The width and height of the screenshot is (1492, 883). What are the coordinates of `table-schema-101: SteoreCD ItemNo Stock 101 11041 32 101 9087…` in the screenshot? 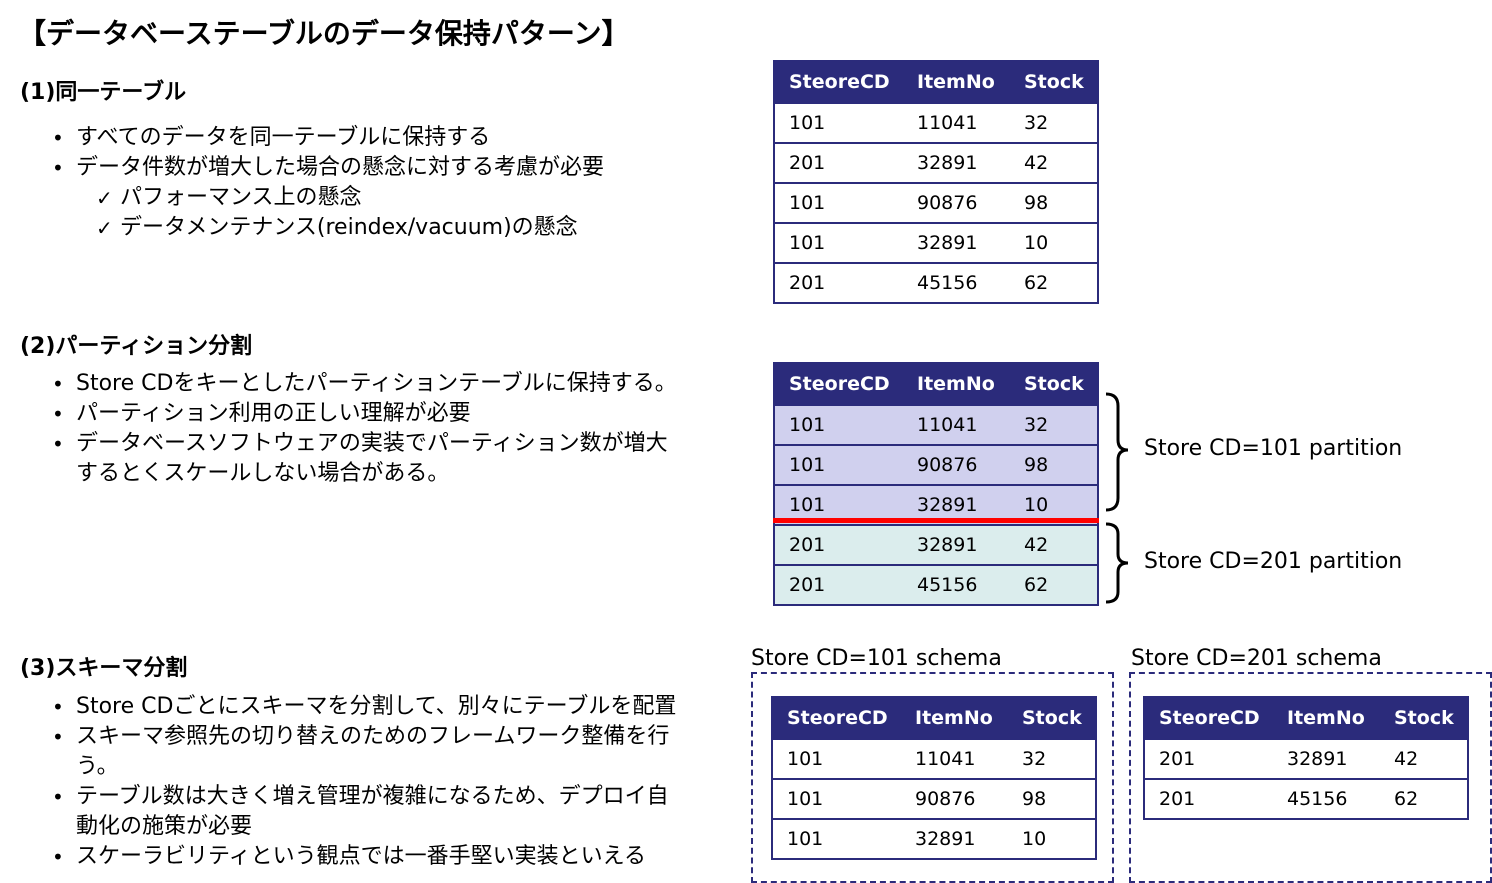 It's located at (934, 778).